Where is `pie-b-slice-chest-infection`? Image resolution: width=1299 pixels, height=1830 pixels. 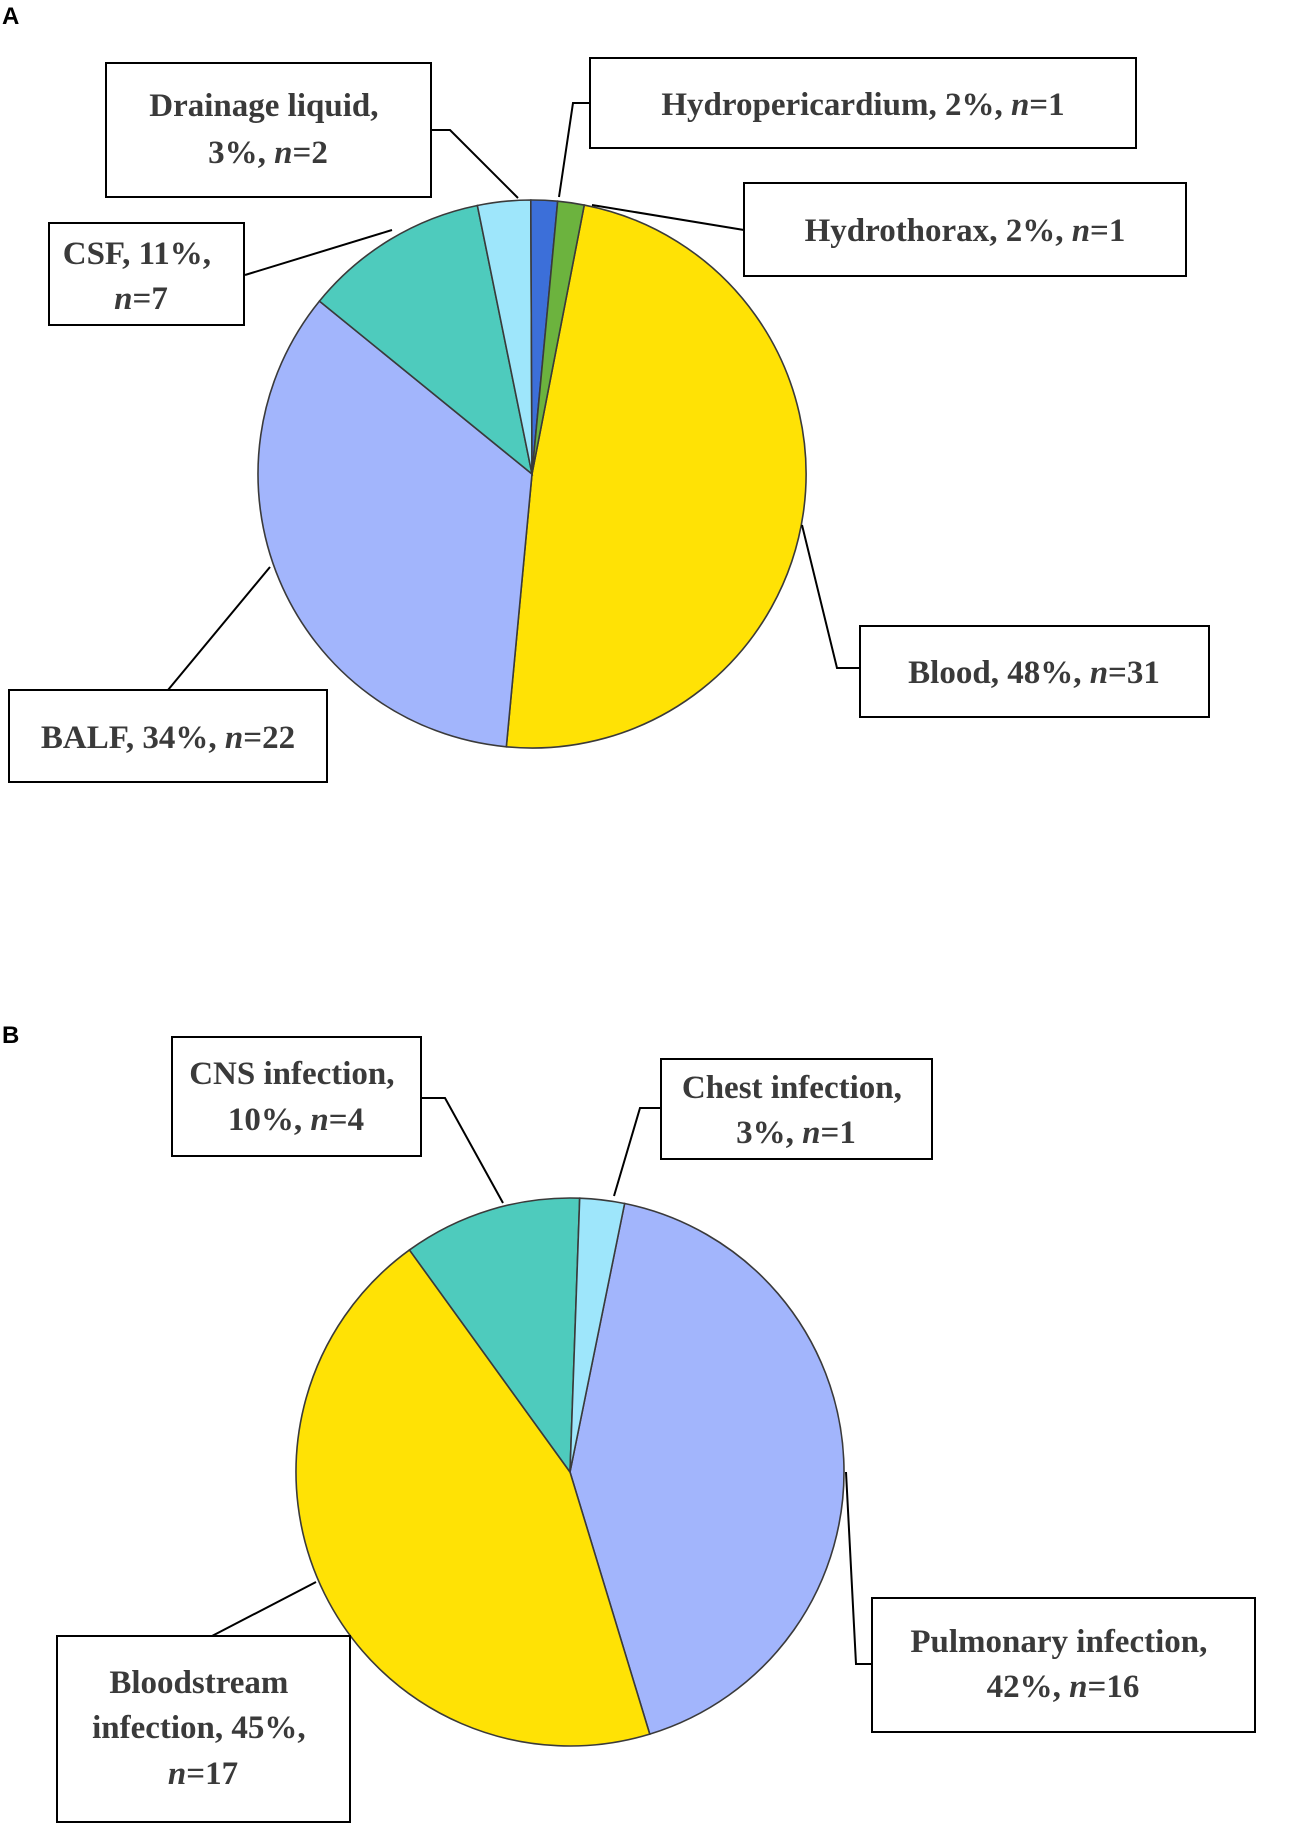
pie-b-slice-chest-infection is located at coordinates (597, 1335).